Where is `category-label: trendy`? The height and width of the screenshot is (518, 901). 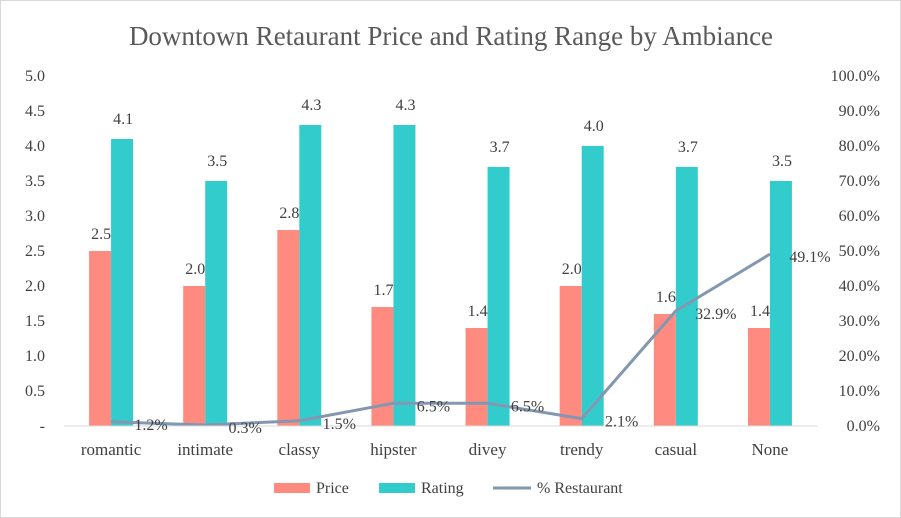
category-label: trendy is located at coordinates (582, 449).